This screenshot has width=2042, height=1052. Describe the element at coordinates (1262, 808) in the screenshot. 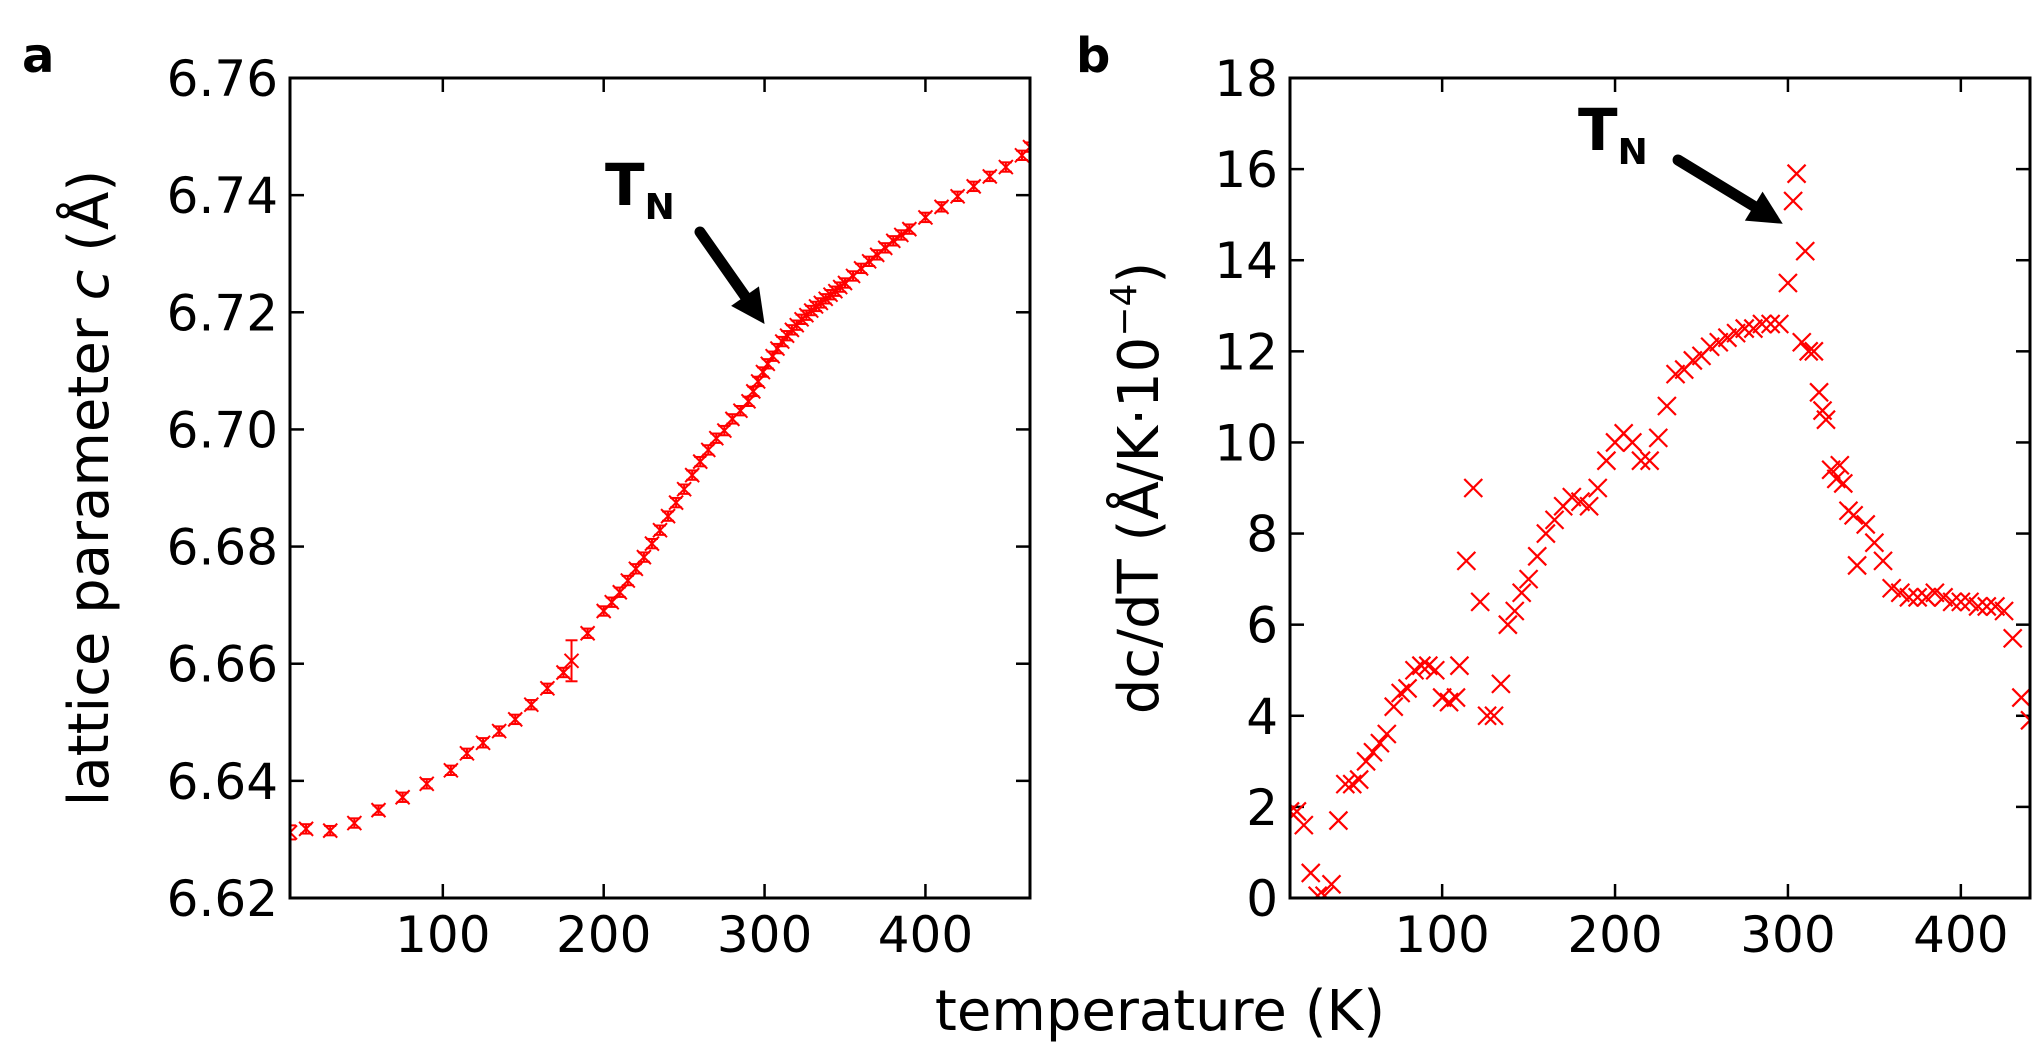

I see `y-tick-label: 2` at that location.